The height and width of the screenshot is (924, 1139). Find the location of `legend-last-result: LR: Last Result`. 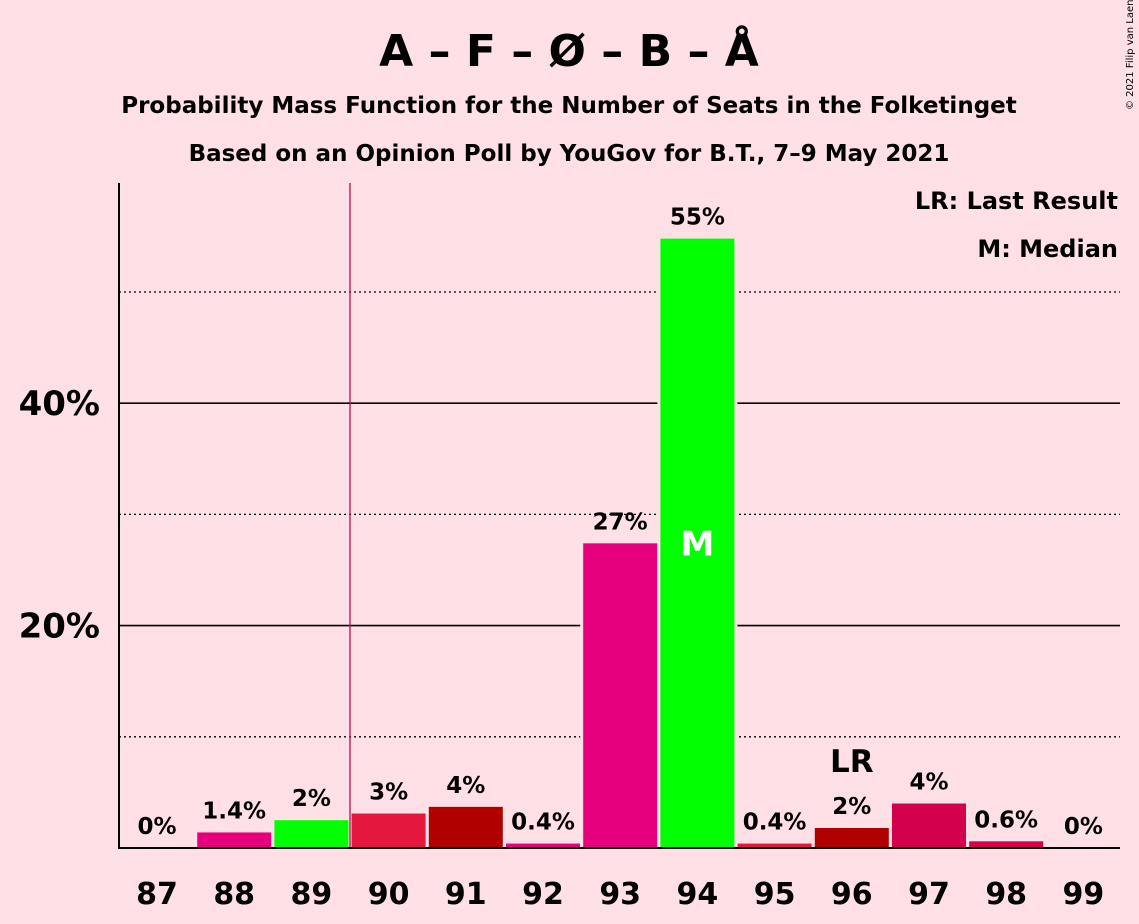

legend-last-result: LR: Last Result is located at coordinates (1016, 201).